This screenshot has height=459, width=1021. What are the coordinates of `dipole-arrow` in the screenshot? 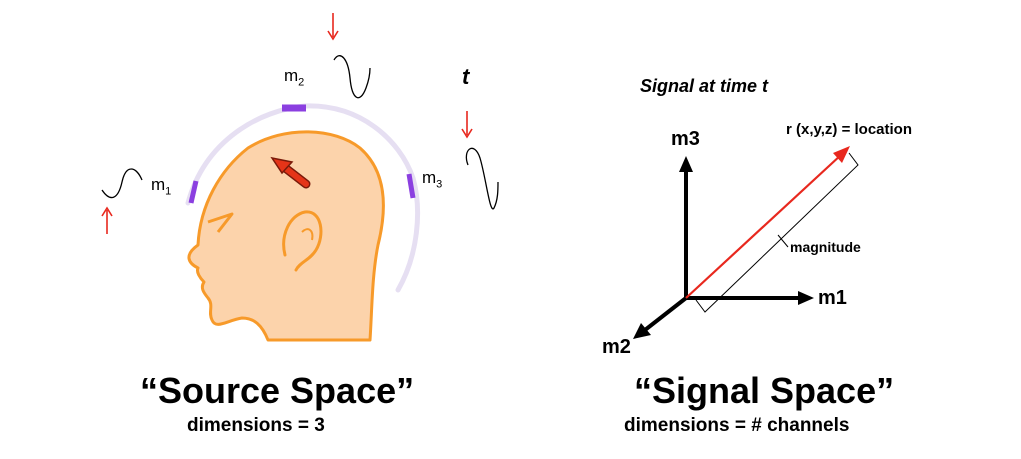 It's located at (290, 172).